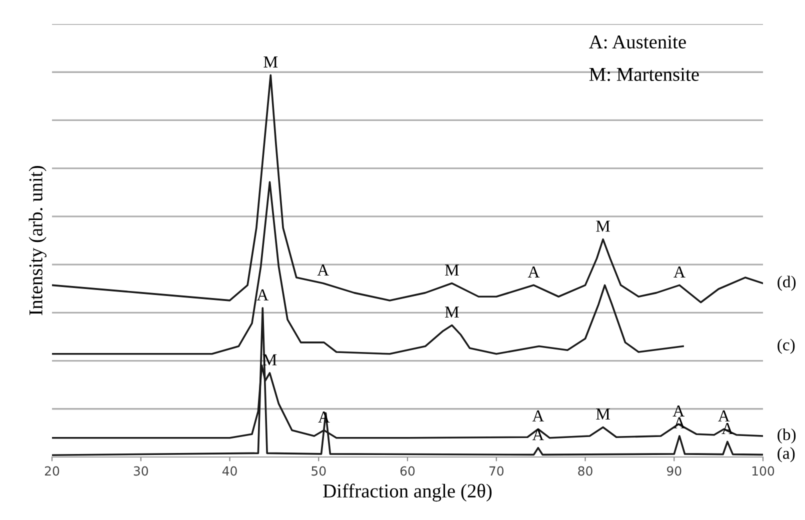 The height and width of the screenshot is (520, 805). Describe the element at coordinates (407, 493) in the screenshot. I see `x-axis-title: Diffraction angle (2θ)` at that location.